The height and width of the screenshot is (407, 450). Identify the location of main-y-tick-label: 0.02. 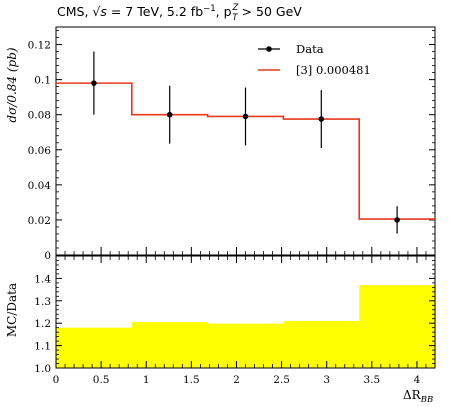
(39, 221).